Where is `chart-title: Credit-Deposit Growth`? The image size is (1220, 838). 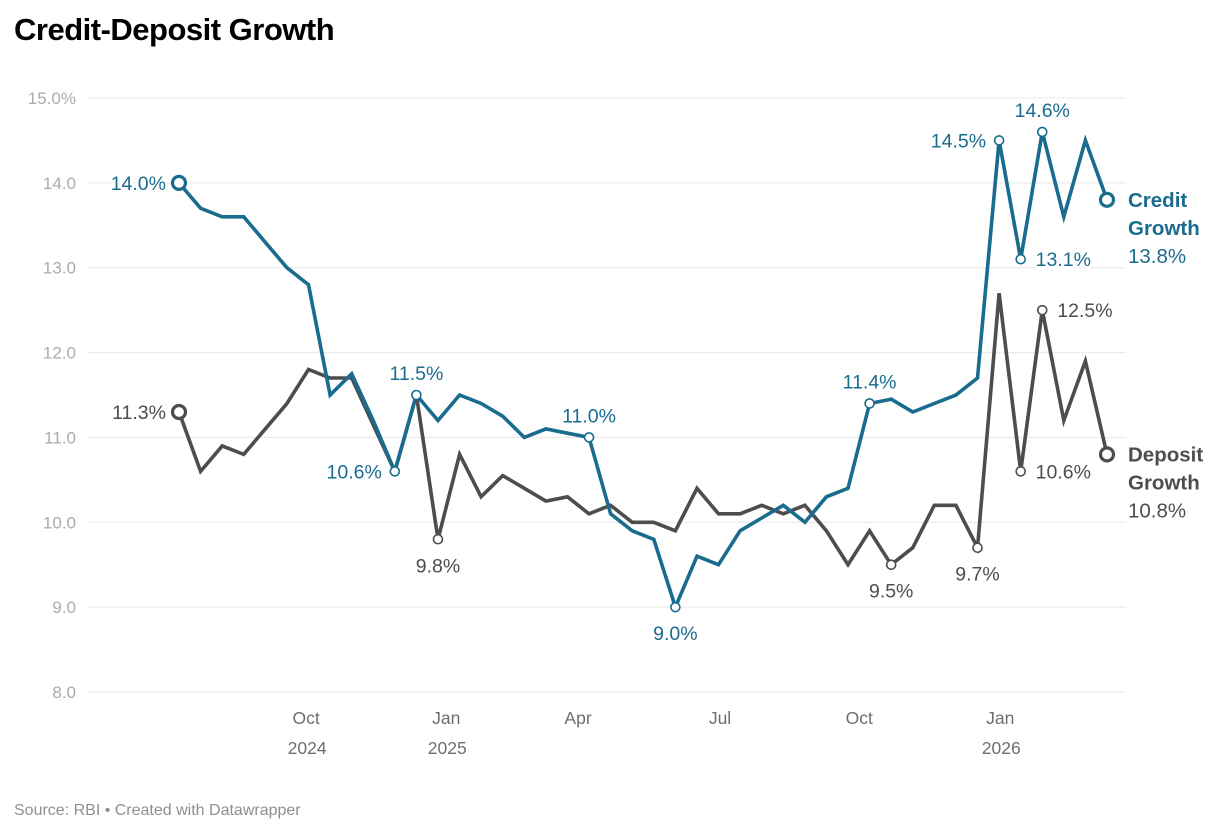 chart-title: Credit-Deposit Growth is located at coordinates (174, 29).